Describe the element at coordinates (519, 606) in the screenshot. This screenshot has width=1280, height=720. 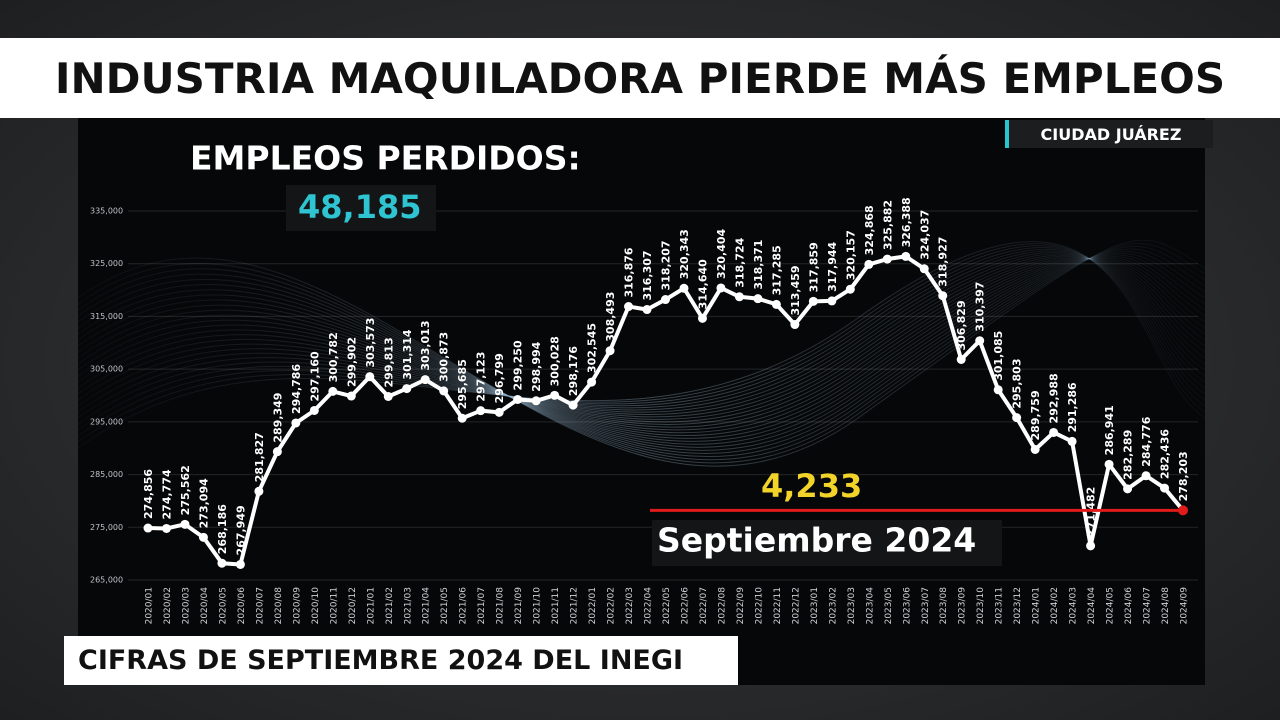
I see `x-tick-label: 2021/09` at that location.